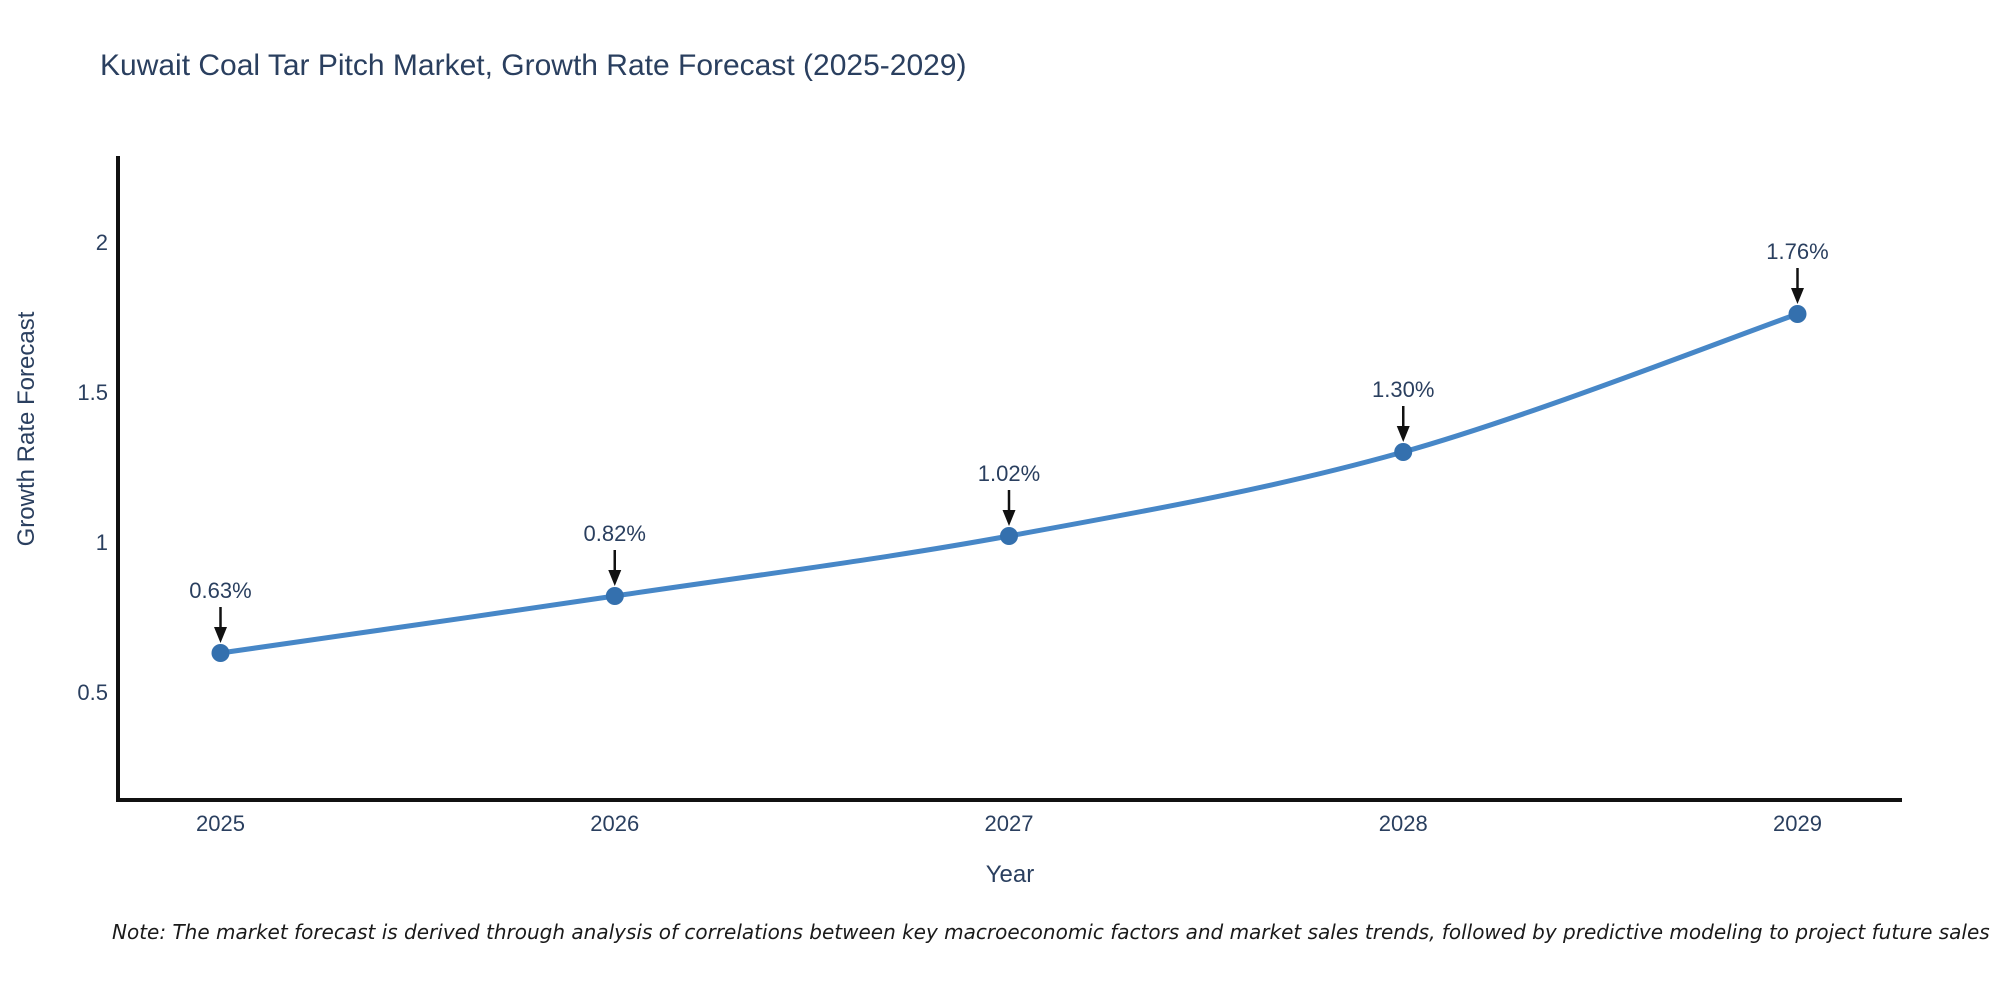 The width and height of the screenshot is (2000, 1000). I want to click on y-tick-label: 2, so click(102, 242).